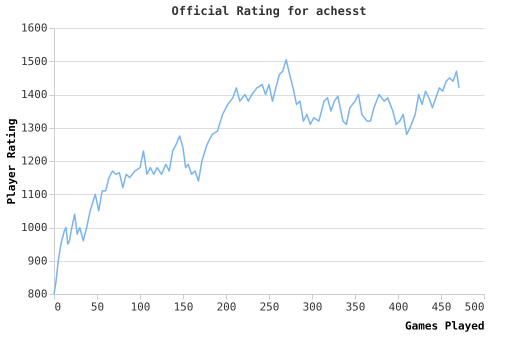 The width and height of the screenshot is (510, 340). What do you see at coordinates (474, 307) in the screenshot?
I see `x-tick-label: 500` at bounding box center [474, 307].